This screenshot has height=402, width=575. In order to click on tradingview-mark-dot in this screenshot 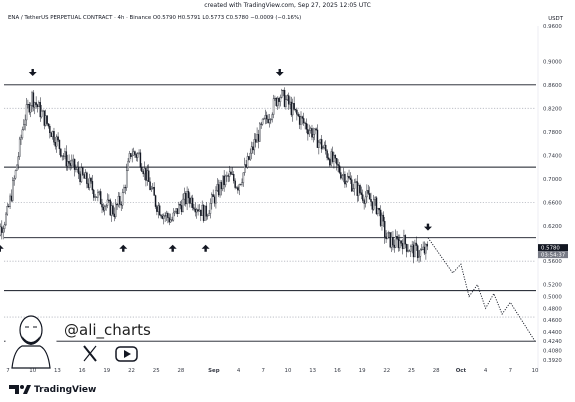, I will do `click(22, 387)`.